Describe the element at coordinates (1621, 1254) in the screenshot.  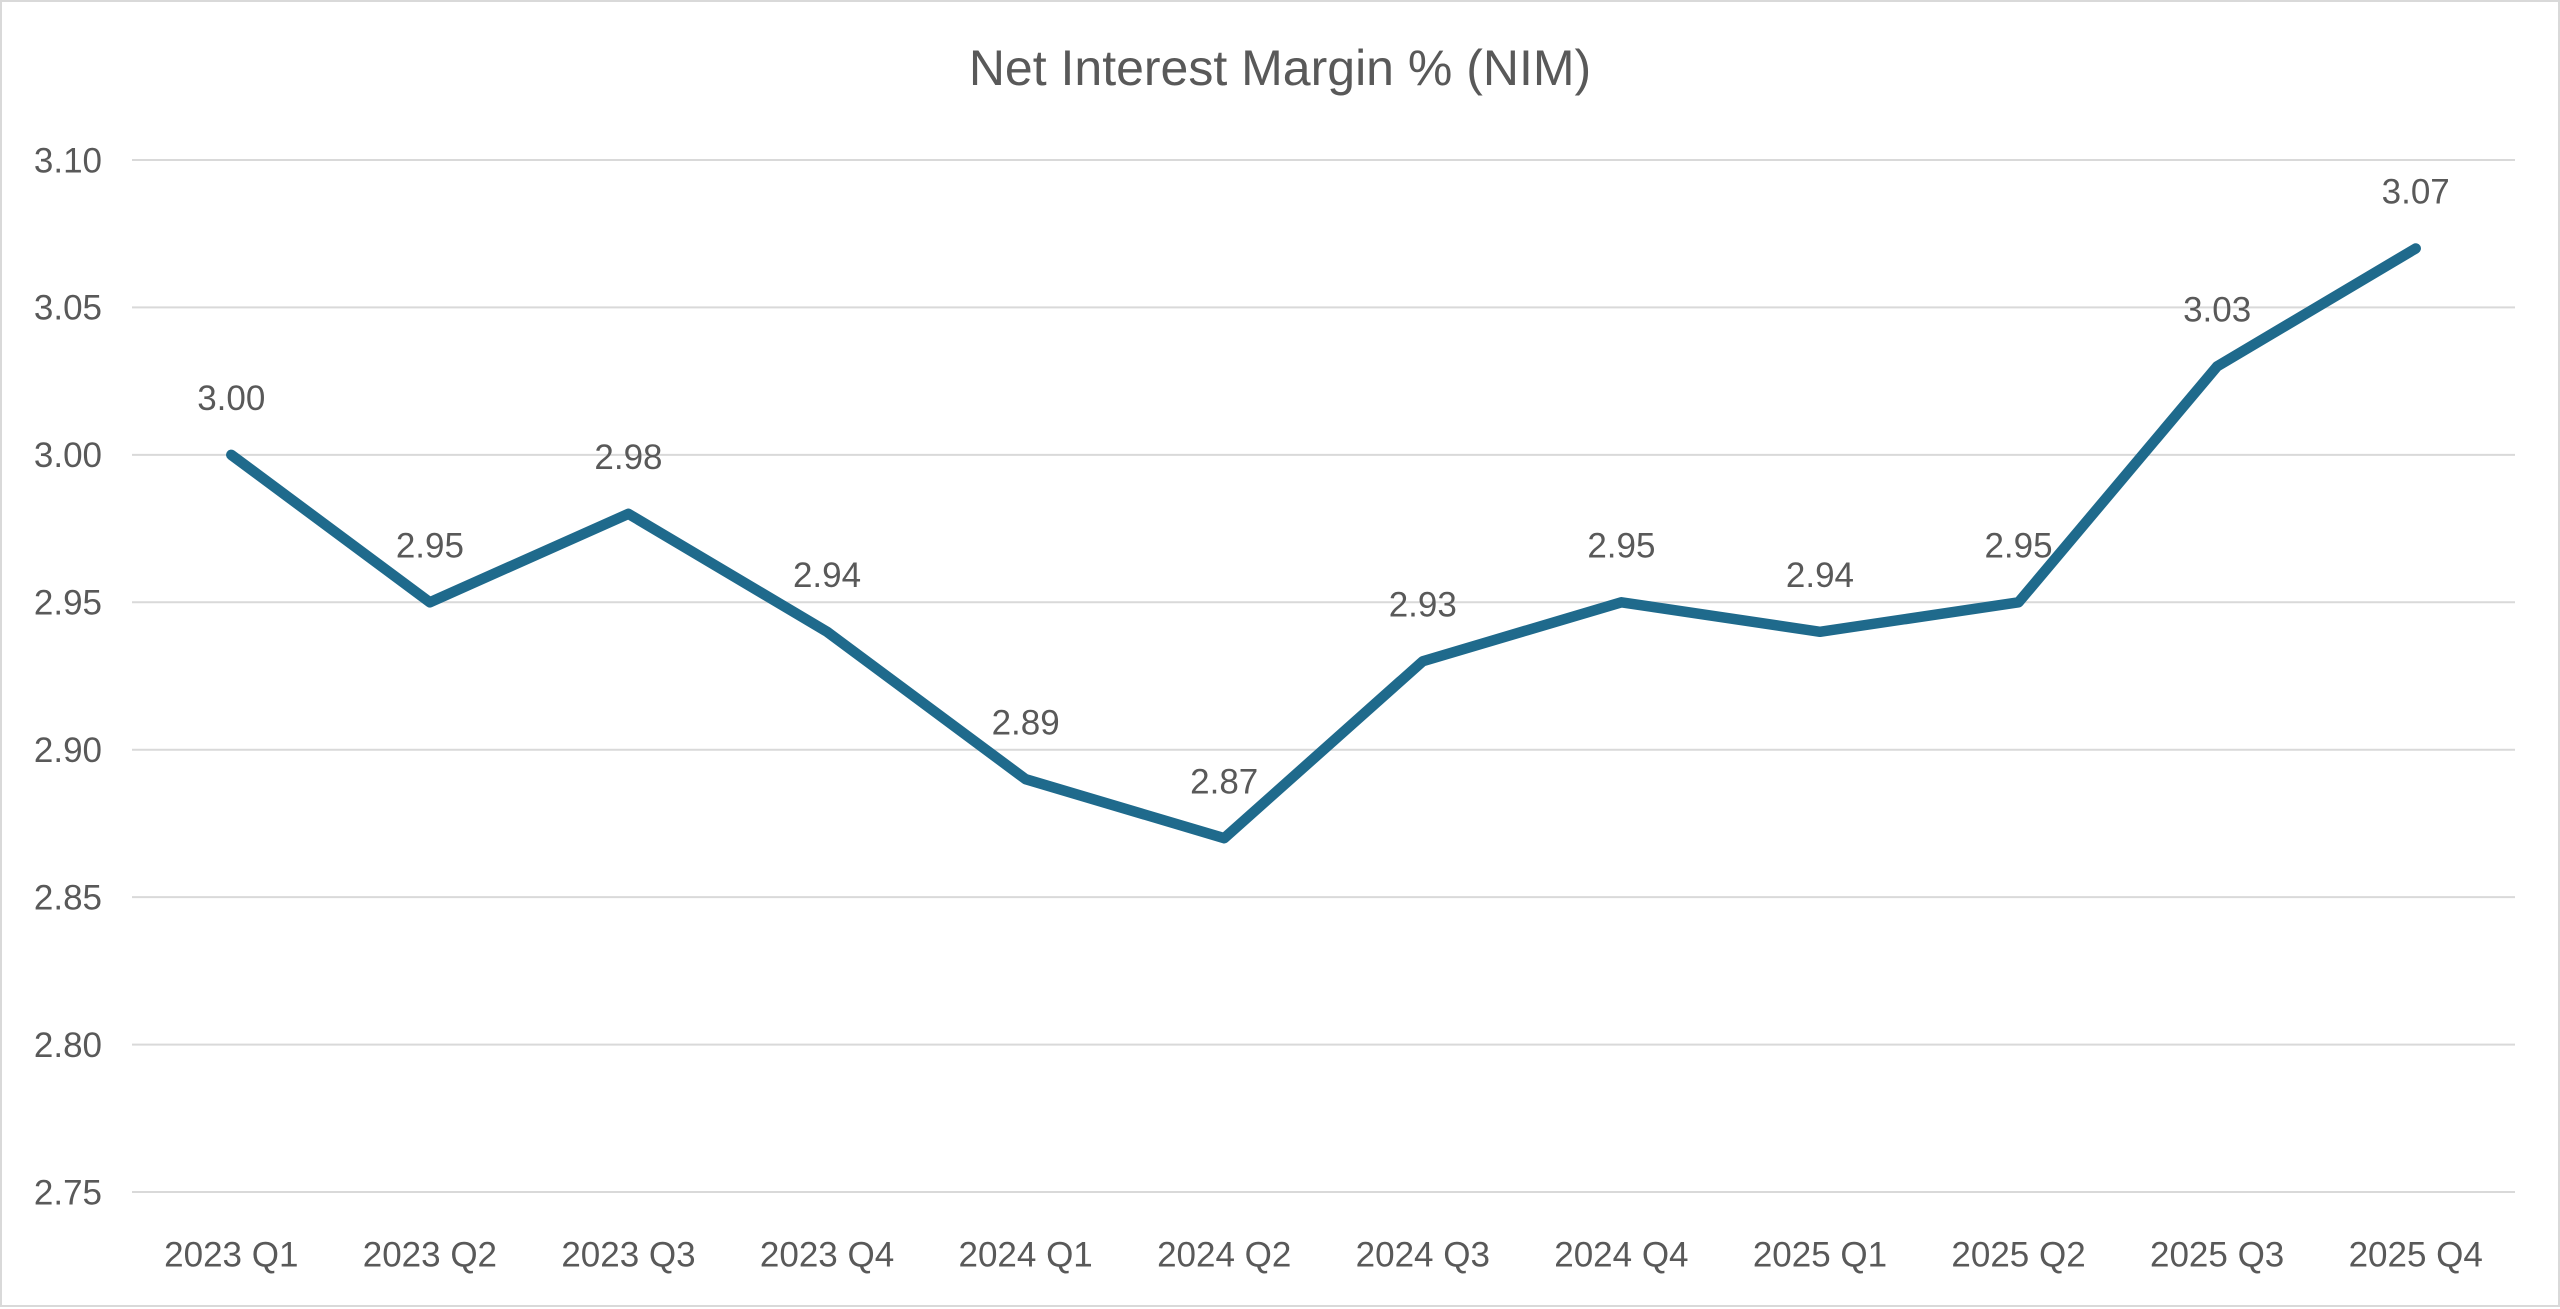
I see `x-axis-tick-label: 2024 Q4` at that location.